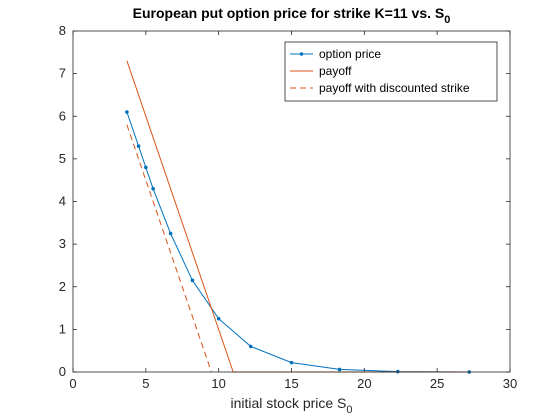 The image size is (560, 420). What do you see at coordinates (364, 383) in the screenshot?
I see `x-tick-label: 20` at bounding box center [364, 383].